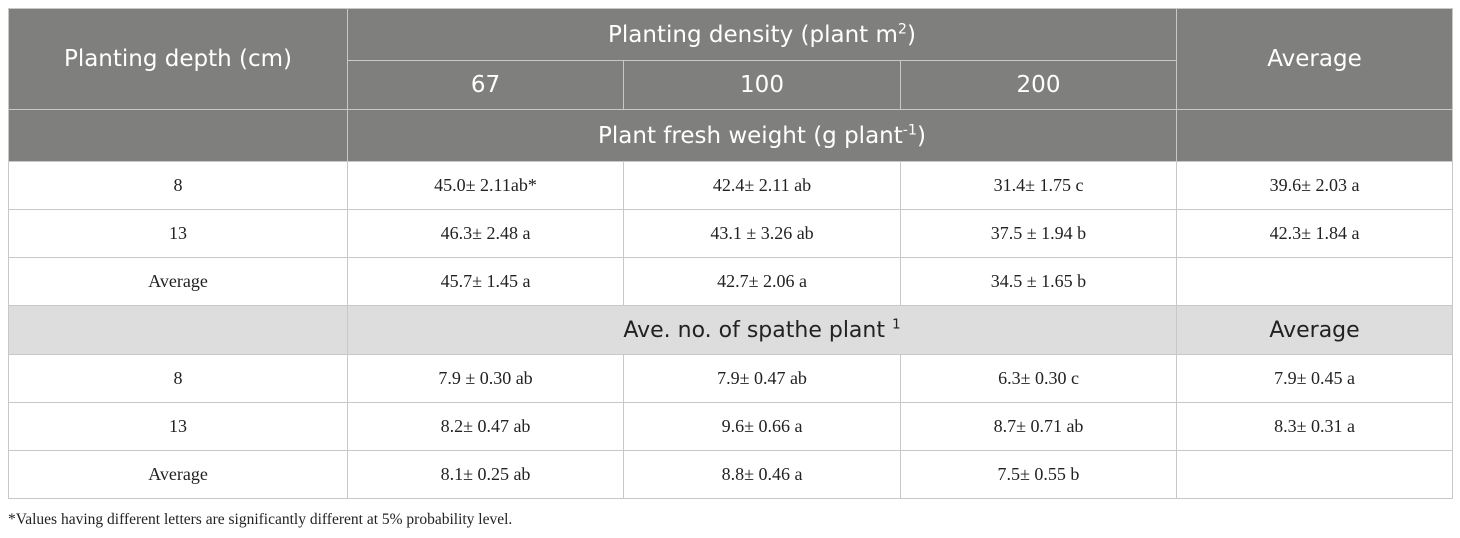 The image size is (1460, 538). I want to click on planting-density-close-paren: ), so click(911, 34).